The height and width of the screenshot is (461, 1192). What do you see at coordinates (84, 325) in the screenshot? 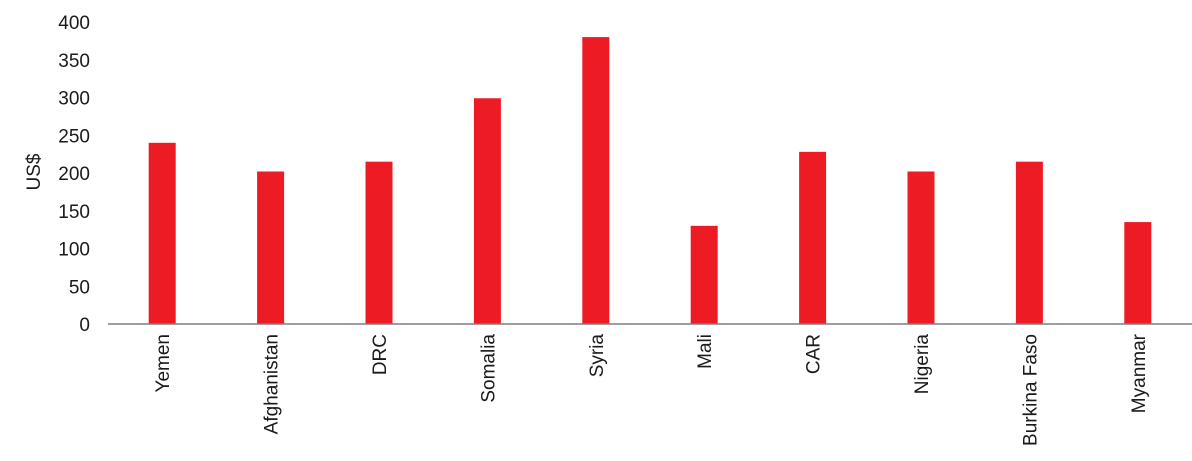
I see `y-tick-label: 0` at bounding box center [84, 325].